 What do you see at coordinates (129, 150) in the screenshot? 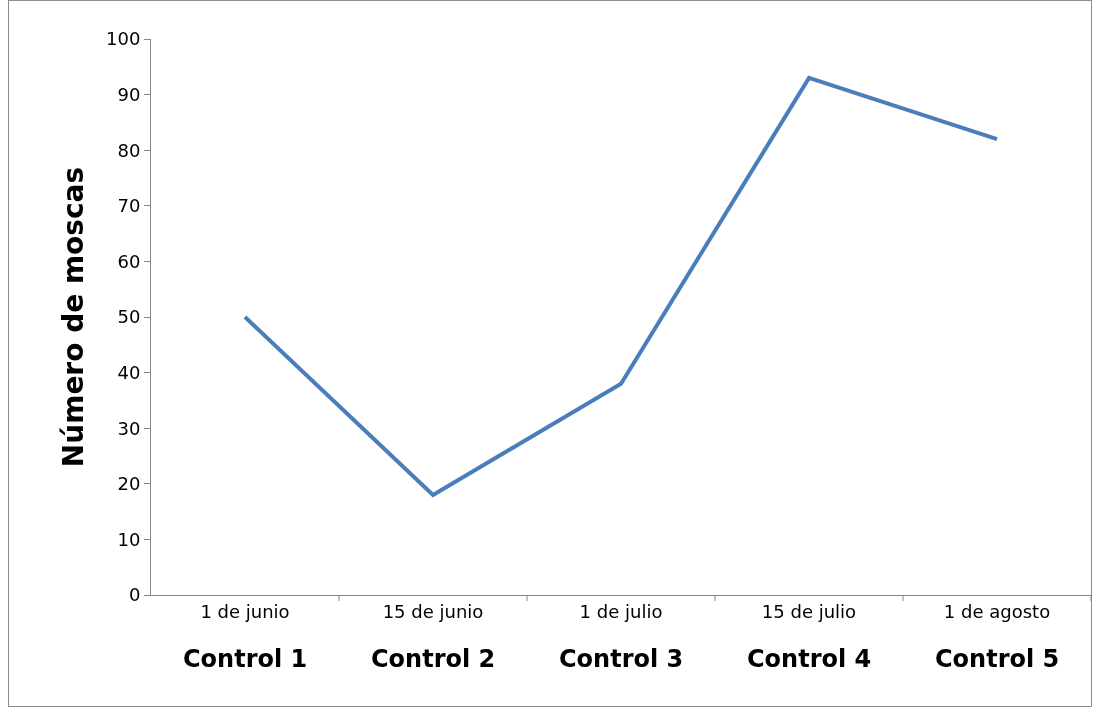
I see `y-tick-label: 80` at bounding box center [129, 150].